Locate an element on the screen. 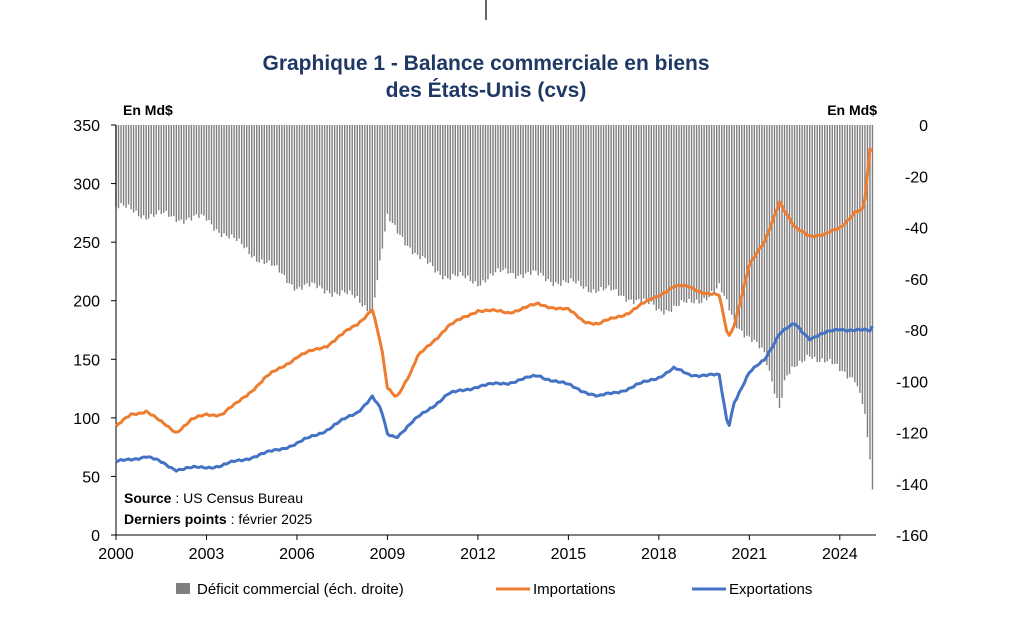 The height and width of the screenshot is (632, 1012). legend-exports-label: Exportations is located at coordinates (770, 589).